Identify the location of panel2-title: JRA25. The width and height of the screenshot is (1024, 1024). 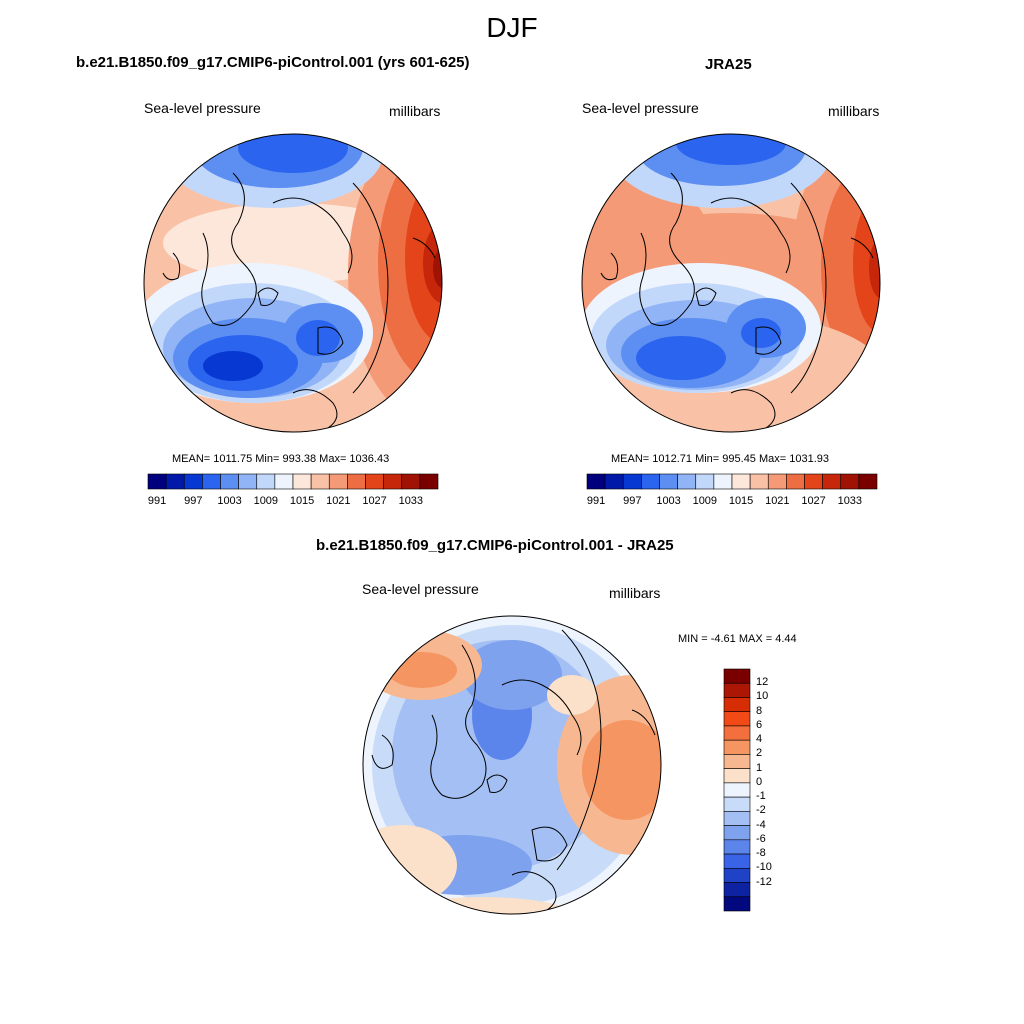
(728, 64).